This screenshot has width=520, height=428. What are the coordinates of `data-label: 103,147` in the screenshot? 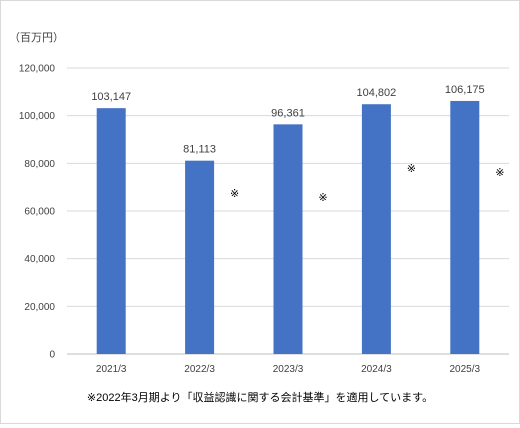 It's located at (111, 97).